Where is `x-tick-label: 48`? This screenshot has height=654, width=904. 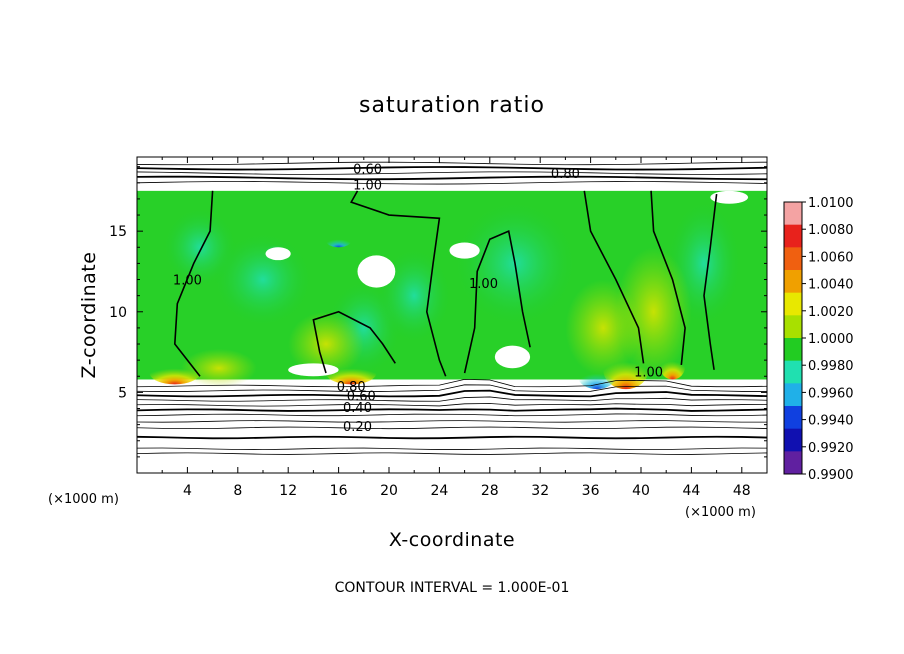
x-tick-label: 48 is located at coordinates (742, 491).